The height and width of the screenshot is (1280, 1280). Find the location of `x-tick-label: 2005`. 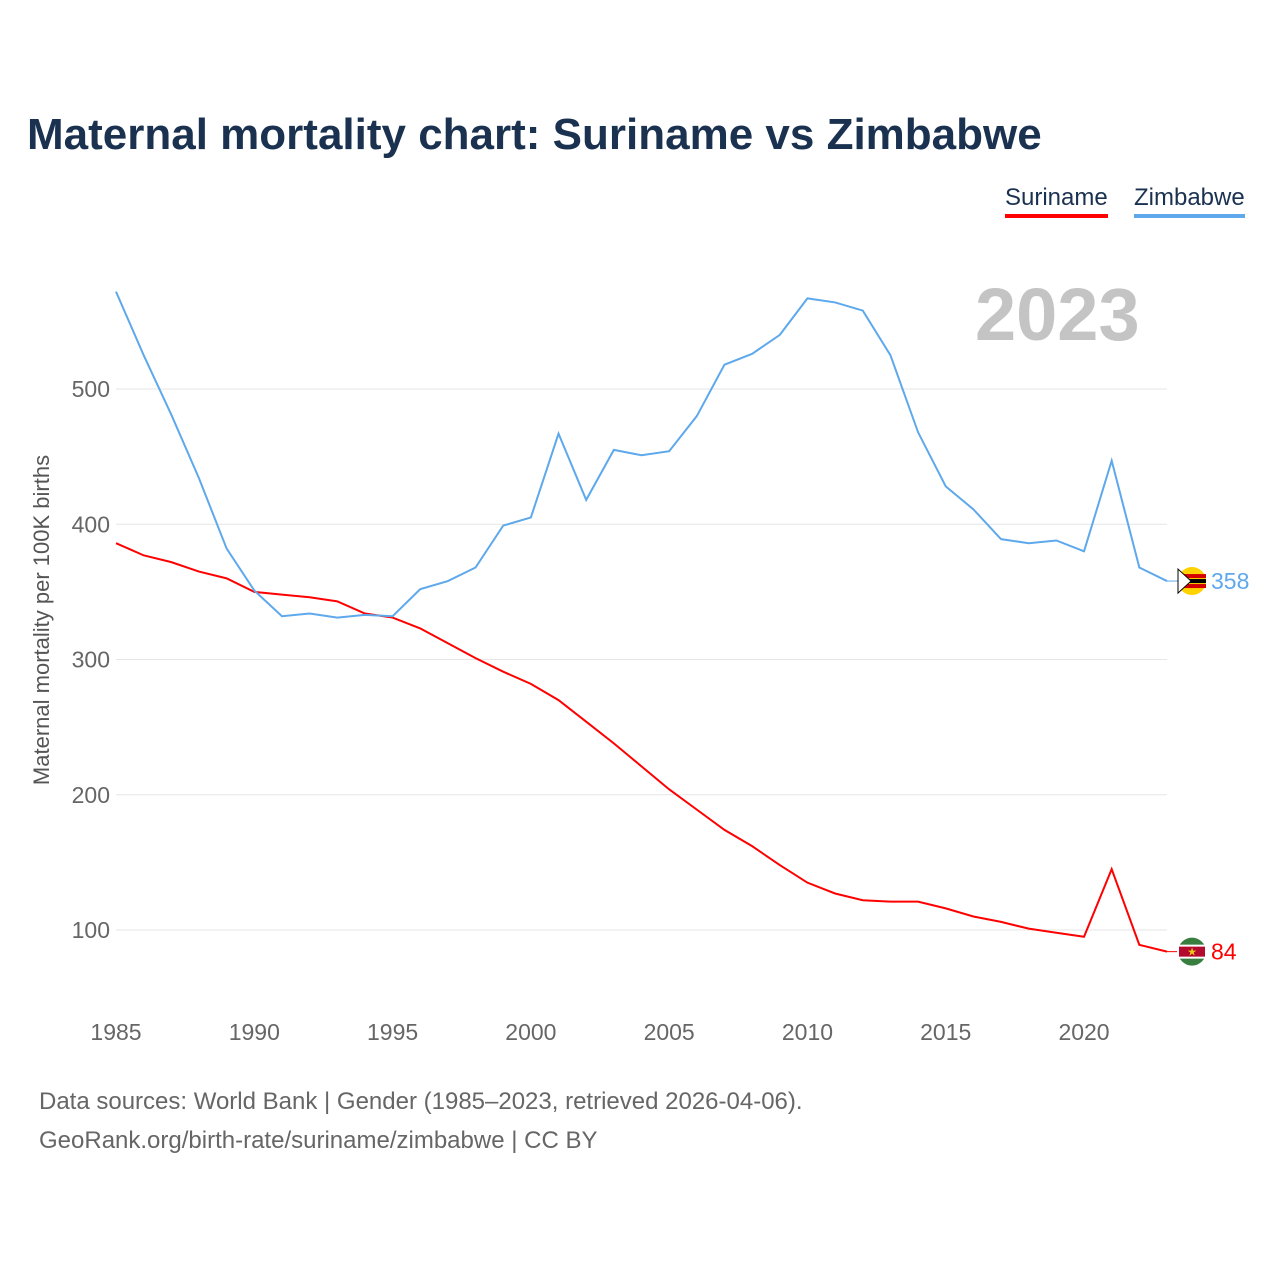

x-tick-label: 2005 is located at coordinates (669, 1032).